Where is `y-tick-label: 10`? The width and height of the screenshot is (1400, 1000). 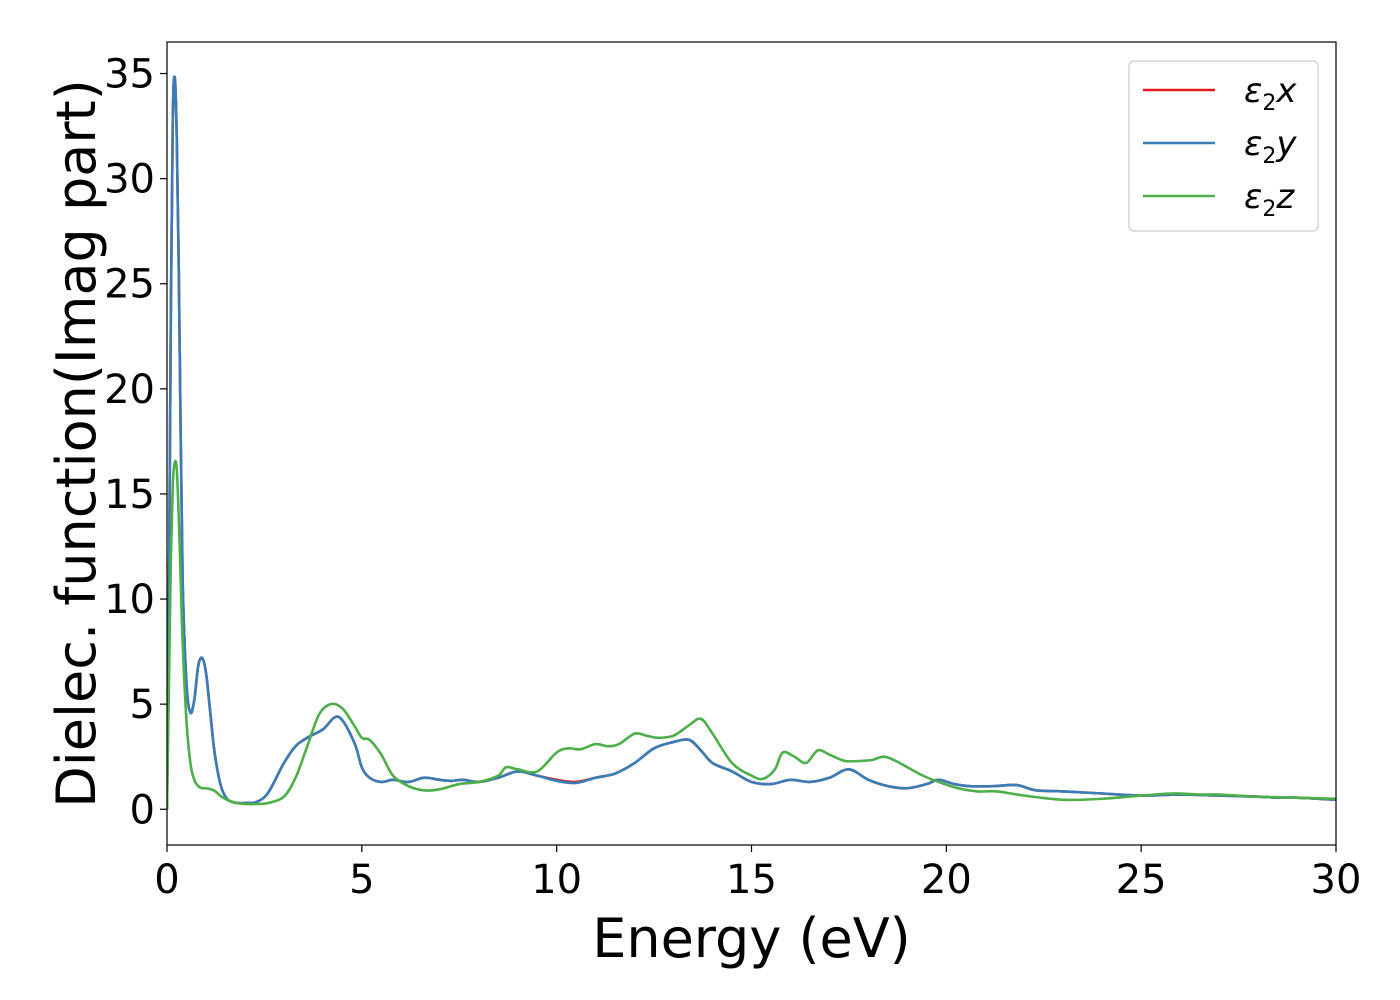 y-tick-label: 10 is located at coordinates (129, 600).